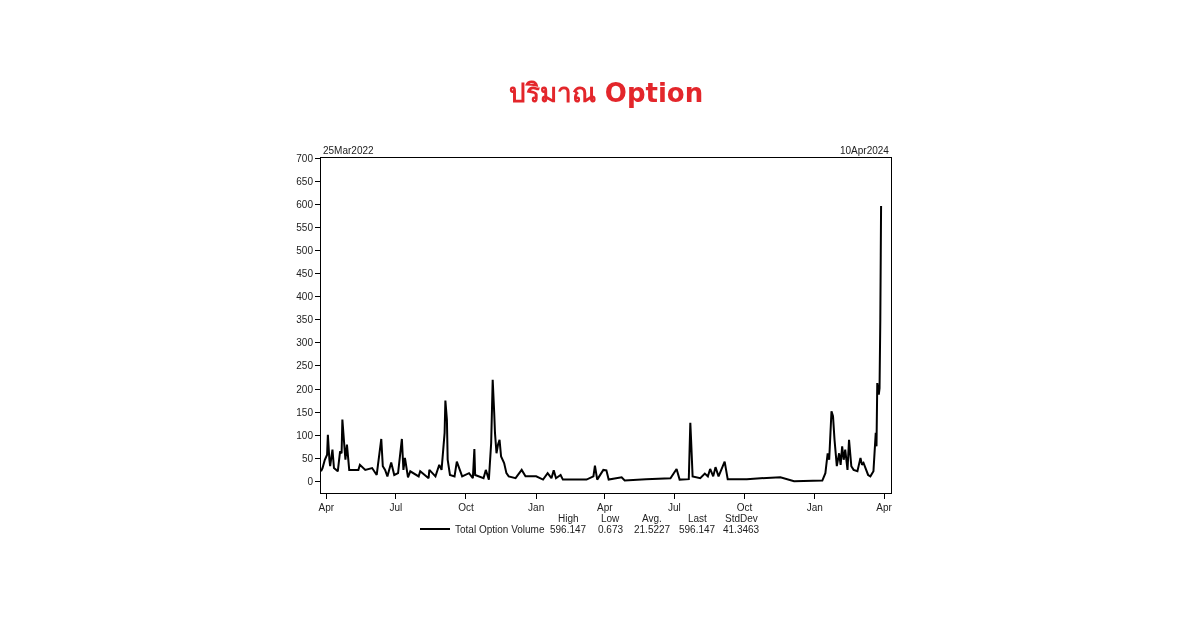 The width and height of the screenshot is (1200, 628). I want to click on text: Low, so click(611, 518).